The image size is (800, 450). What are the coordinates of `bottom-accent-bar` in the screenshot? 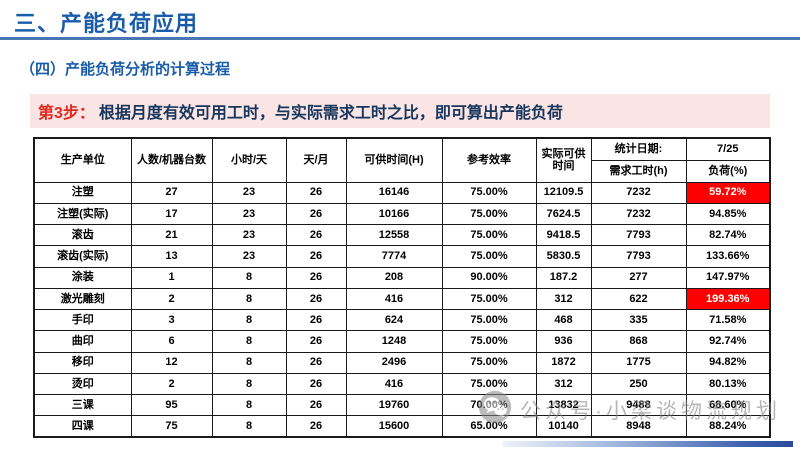 It's located at (648, 444).